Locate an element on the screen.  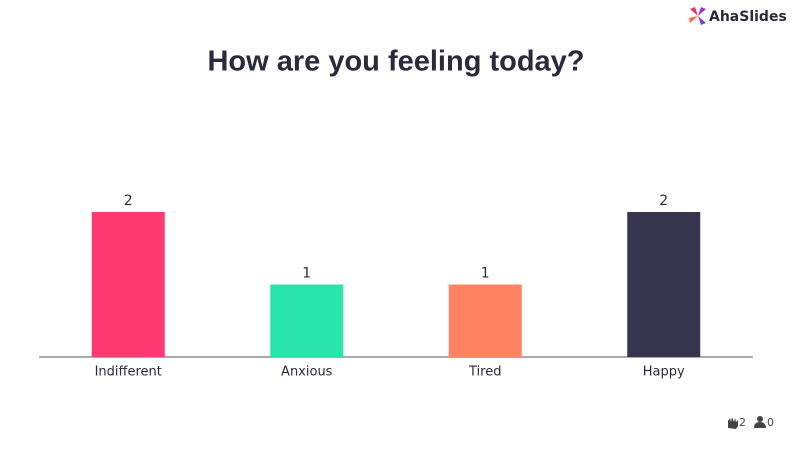
x-tick-label: Happy is located at coordinates (664, 372).